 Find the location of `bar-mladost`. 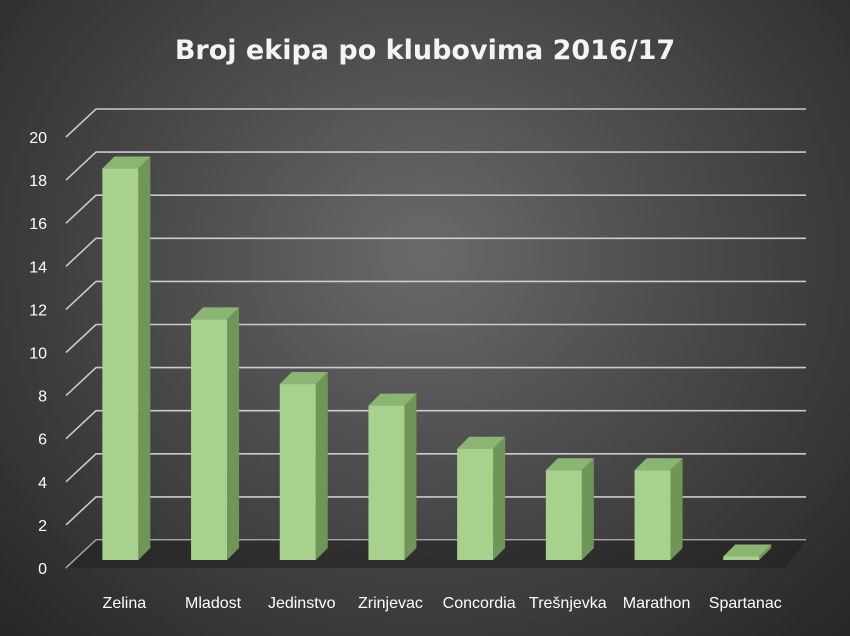

bar-mladost is located at coordinates (215, 433).